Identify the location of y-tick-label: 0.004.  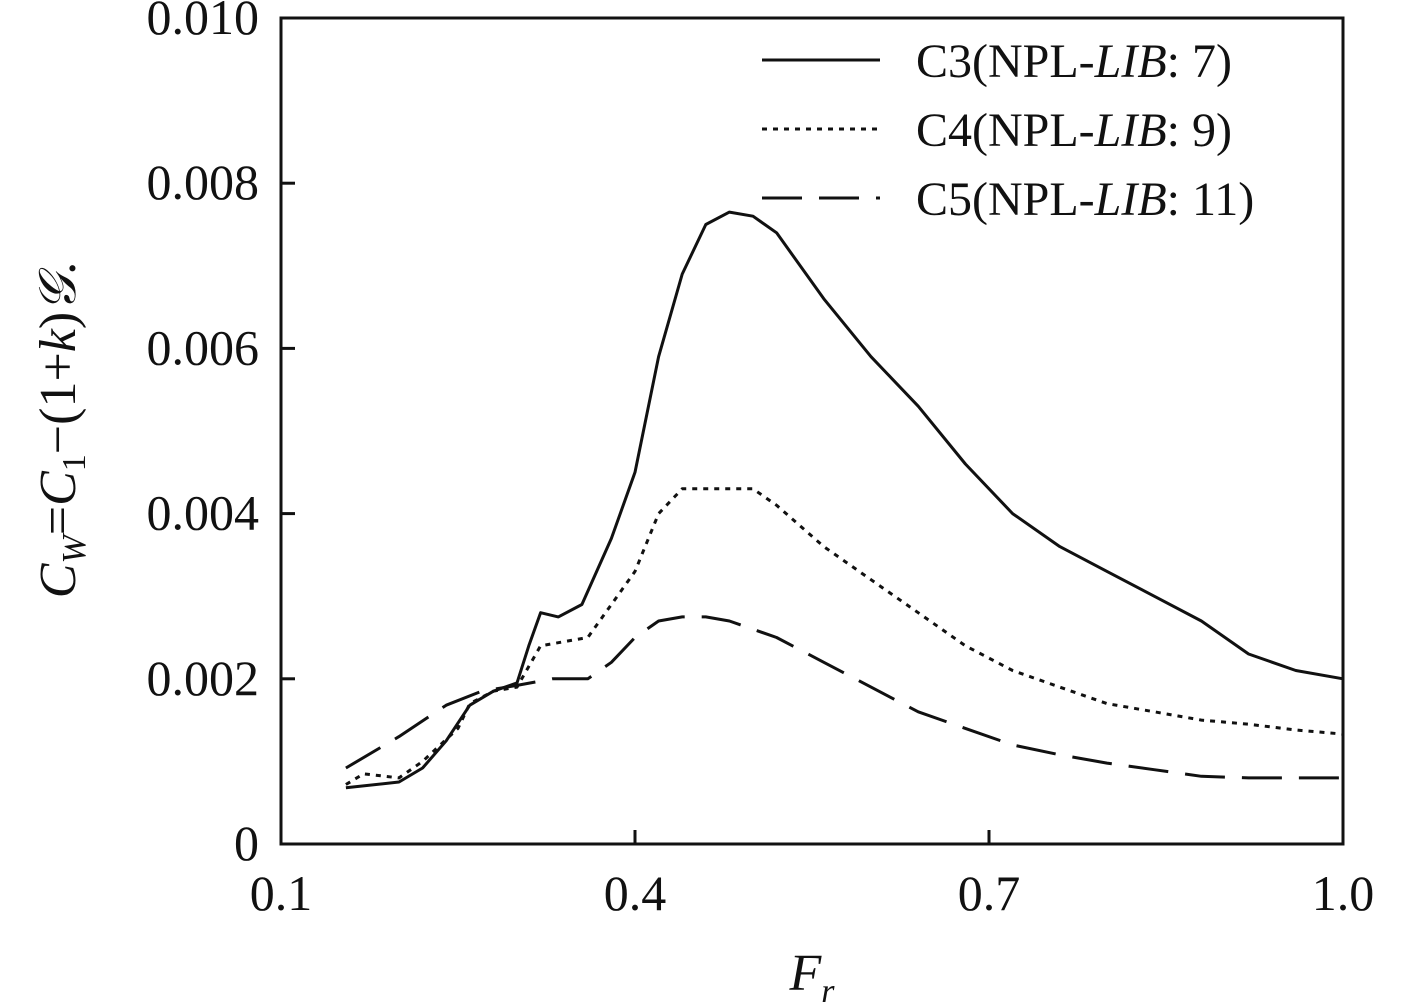
(203, 513).